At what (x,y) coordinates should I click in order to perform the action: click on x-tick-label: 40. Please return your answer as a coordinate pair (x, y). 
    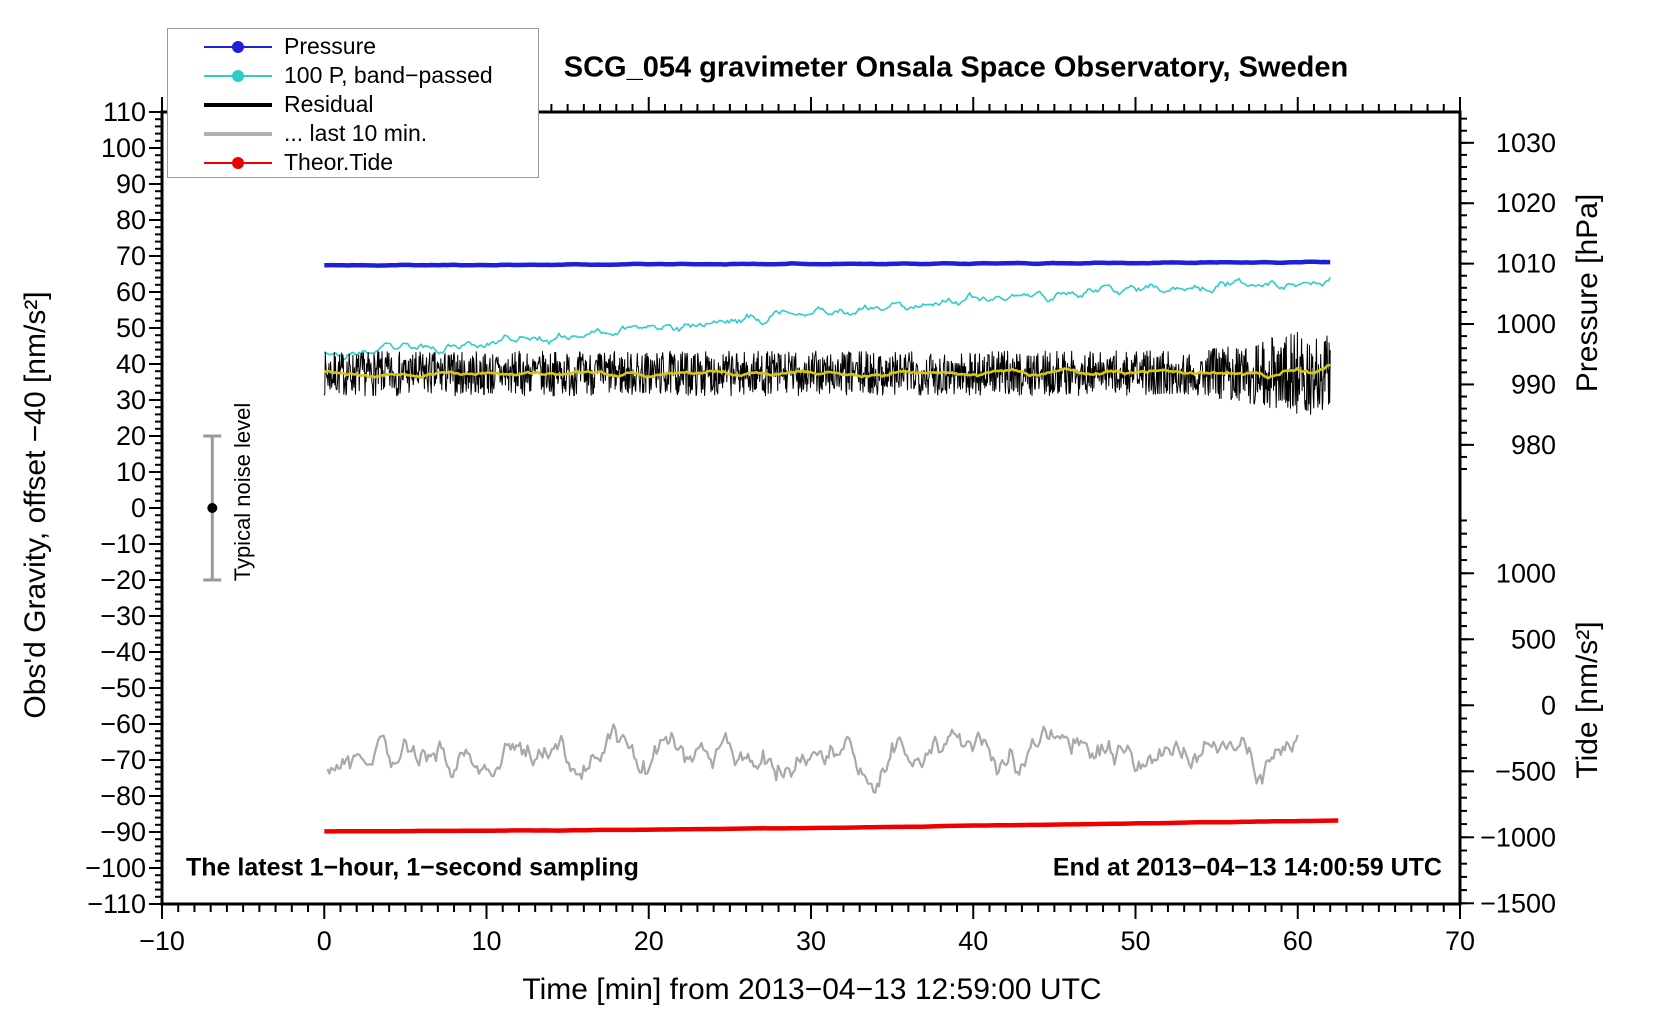
    Looking at the image, I should click on (973, 941).